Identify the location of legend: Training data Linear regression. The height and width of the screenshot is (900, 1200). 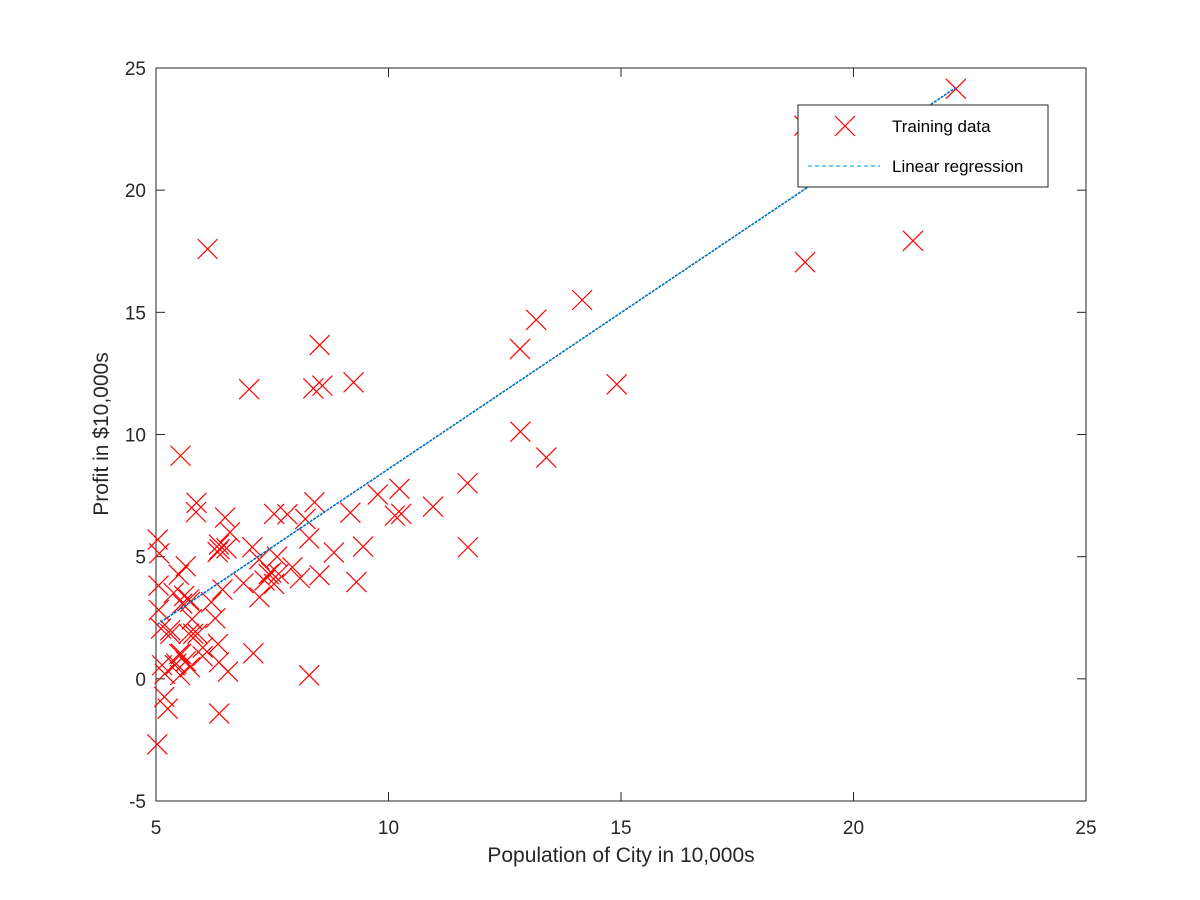
(923, 146).